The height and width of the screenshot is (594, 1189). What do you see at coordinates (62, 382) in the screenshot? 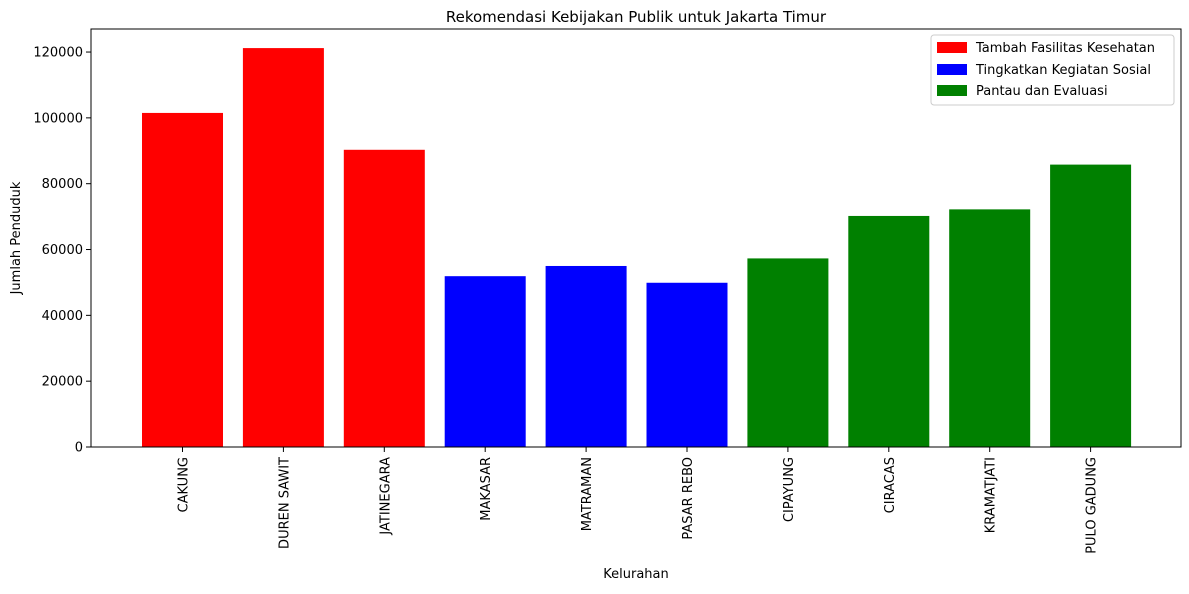
I see `y-tick-label: 20000` at bounding box center [62, 382].